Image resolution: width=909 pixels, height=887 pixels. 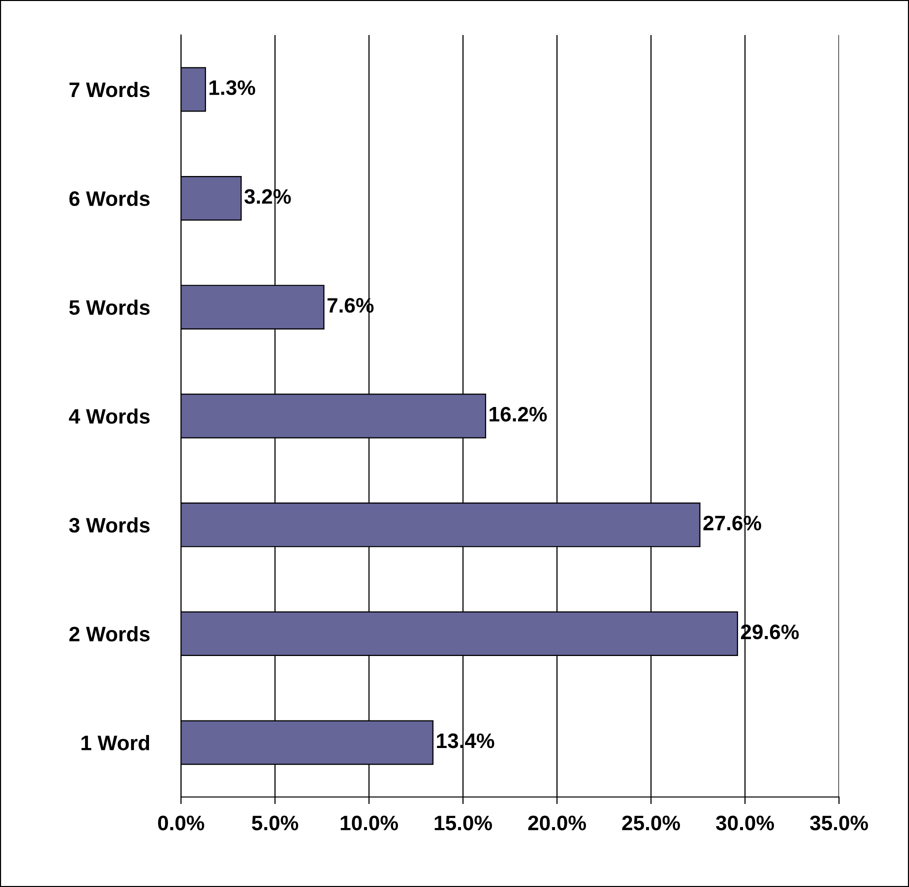 What do you see at coordinates (109, 307) in the screenshot?
I see `y-tick-label: 5 Words` at bounding box center [109, 307].